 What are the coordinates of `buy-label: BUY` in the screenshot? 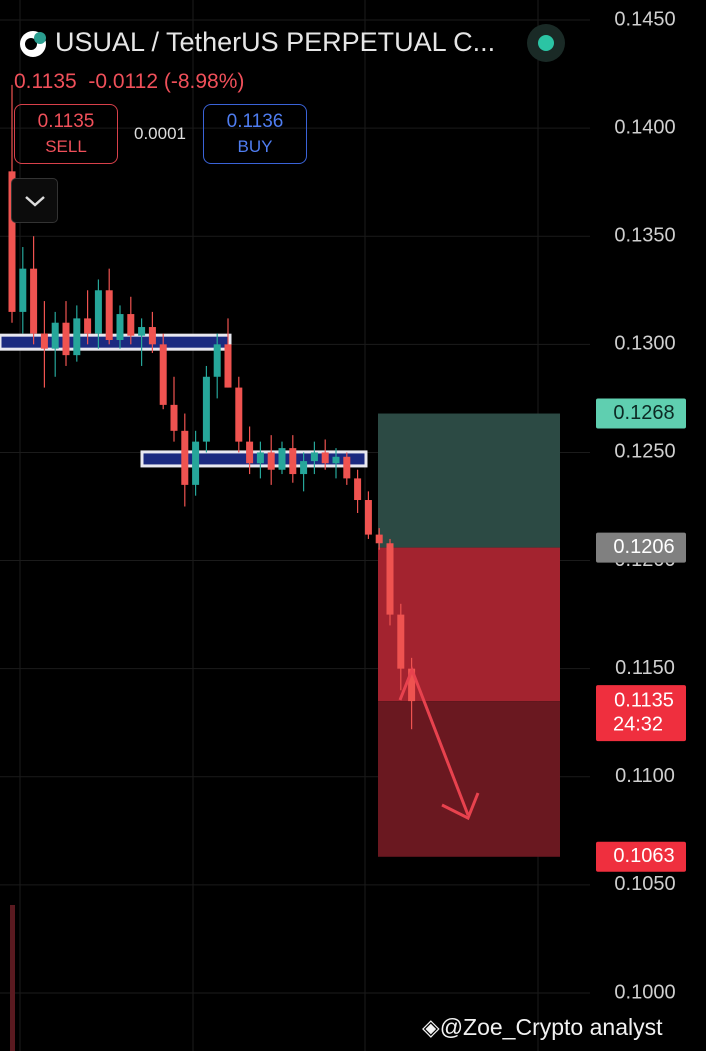 It's located at (255, 146).